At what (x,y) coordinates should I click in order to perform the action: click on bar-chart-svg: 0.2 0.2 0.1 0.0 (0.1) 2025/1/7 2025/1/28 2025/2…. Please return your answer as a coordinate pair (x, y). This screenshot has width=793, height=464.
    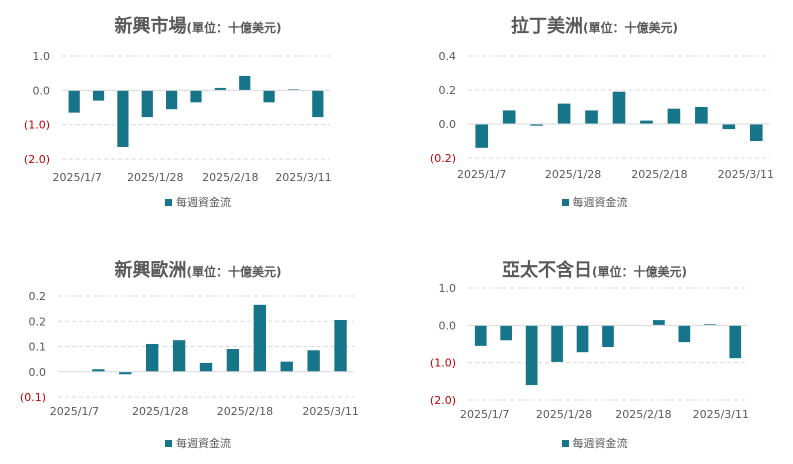
    Looking at the image, I should click on (189, 354).